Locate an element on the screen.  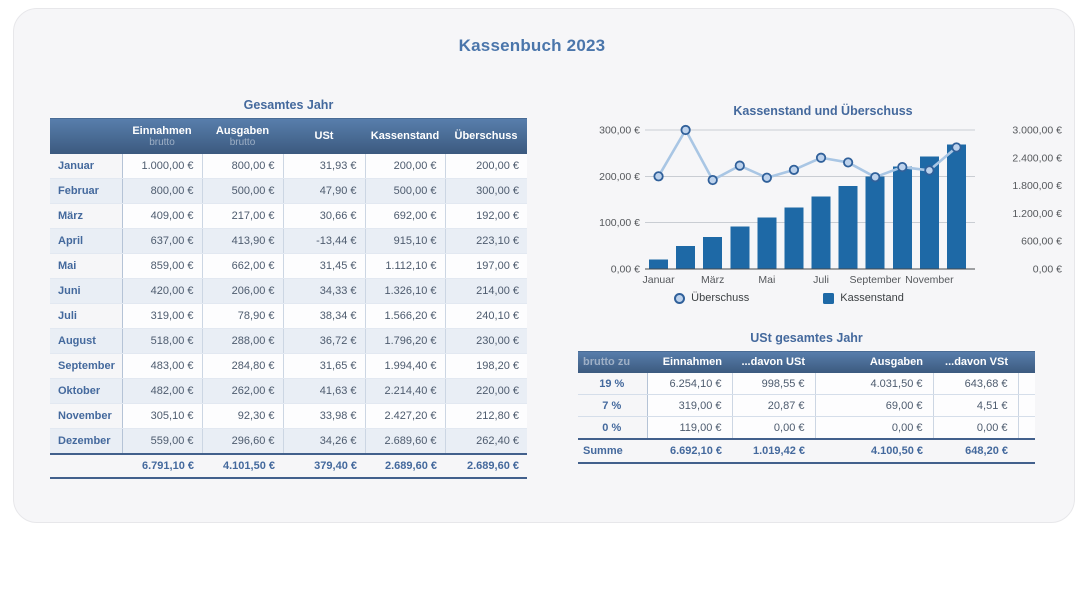
cell: 31,93 € is located at coordinates (323, 166).